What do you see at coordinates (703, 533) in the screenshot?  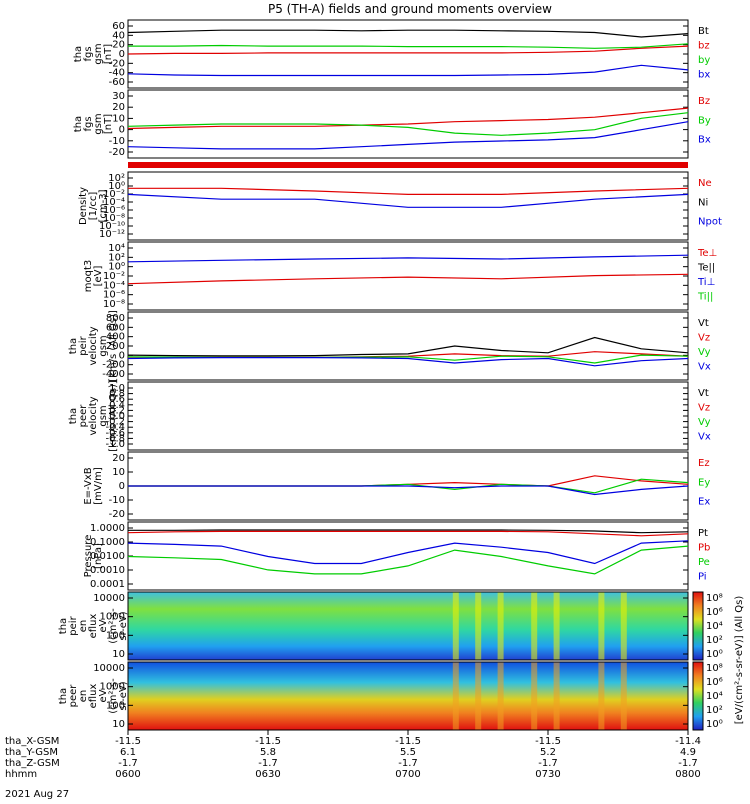 I see `legend-entry: Pt` at bounding box center [703, 533].